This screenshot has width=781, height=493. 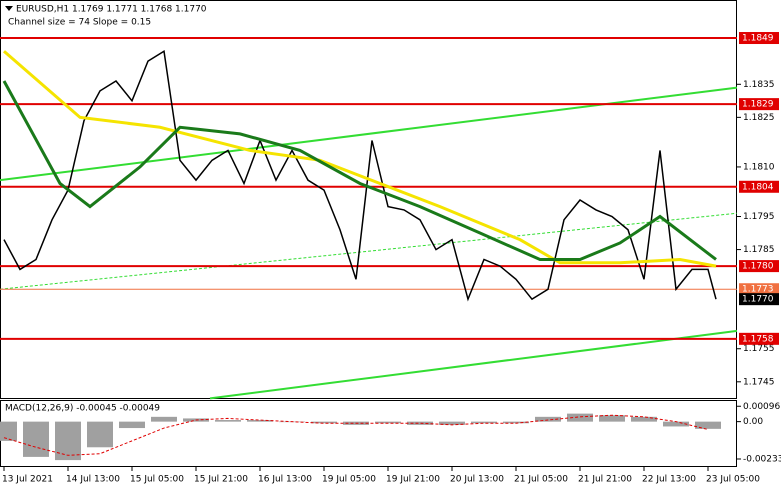 I want to click on x-tick-label: 21 Jul 05:00, so click(x=541, y=480).